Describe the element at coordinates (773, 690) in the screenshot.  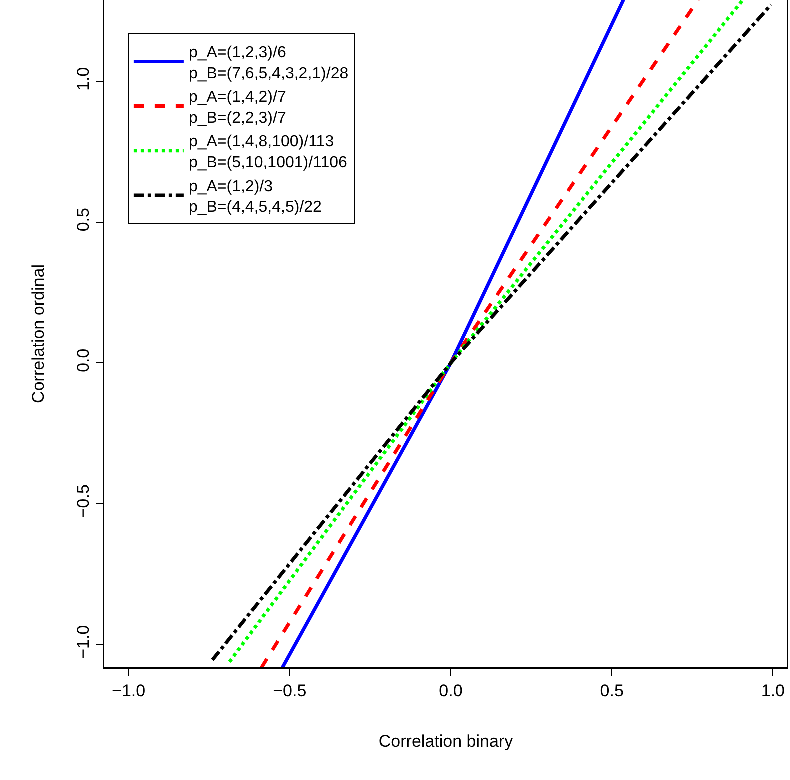
I see `x-tick-label: 1.0` at that location.